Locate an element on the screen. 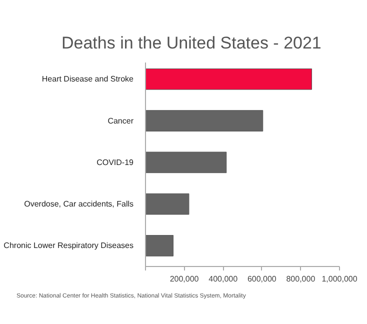  x-tick-label: 600,000 is located at coordinates (262, 279).